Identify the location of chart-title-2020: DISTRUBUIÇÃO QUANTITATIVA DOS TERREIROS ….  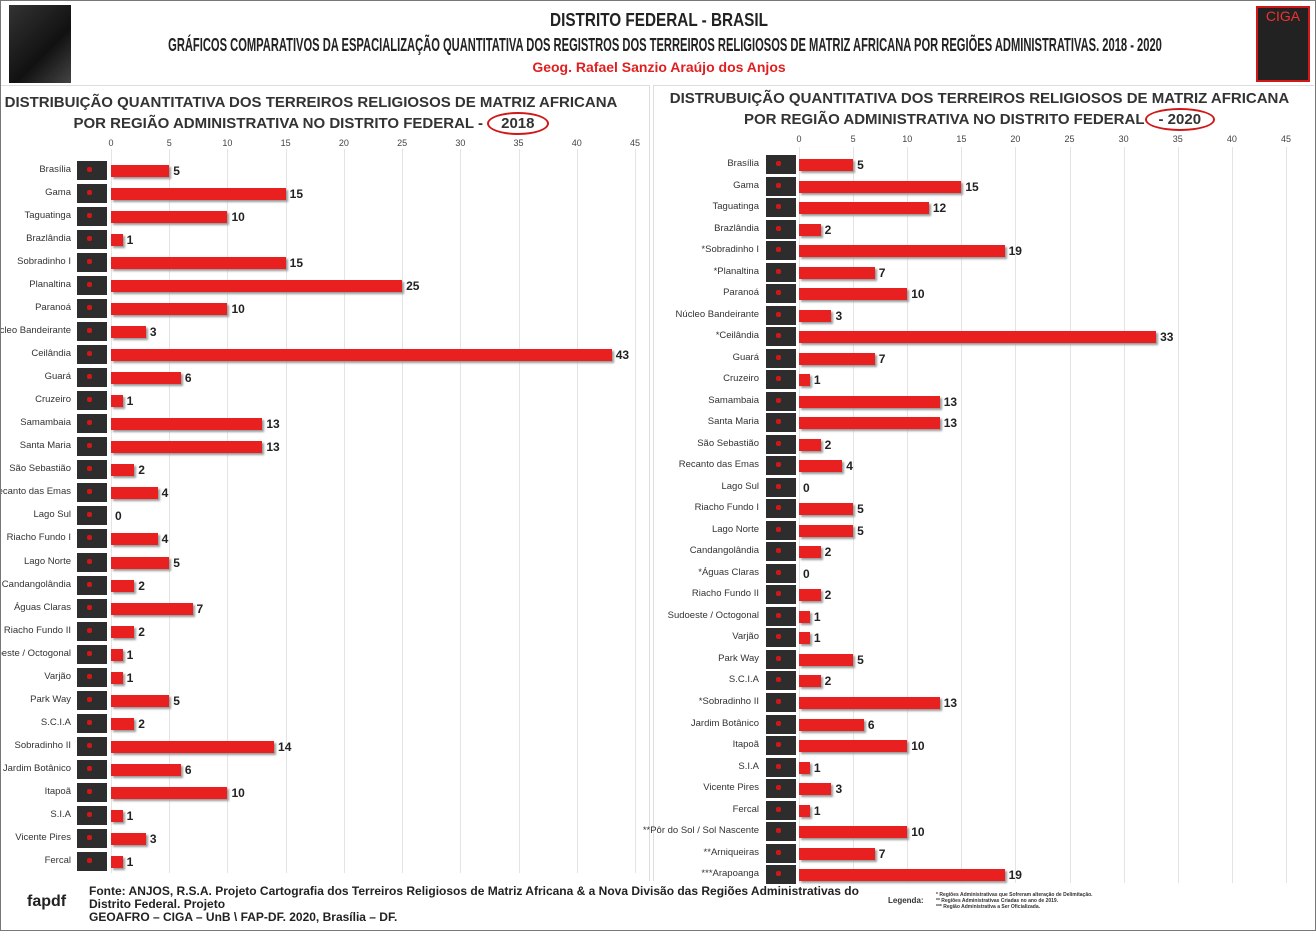
(979, 110).